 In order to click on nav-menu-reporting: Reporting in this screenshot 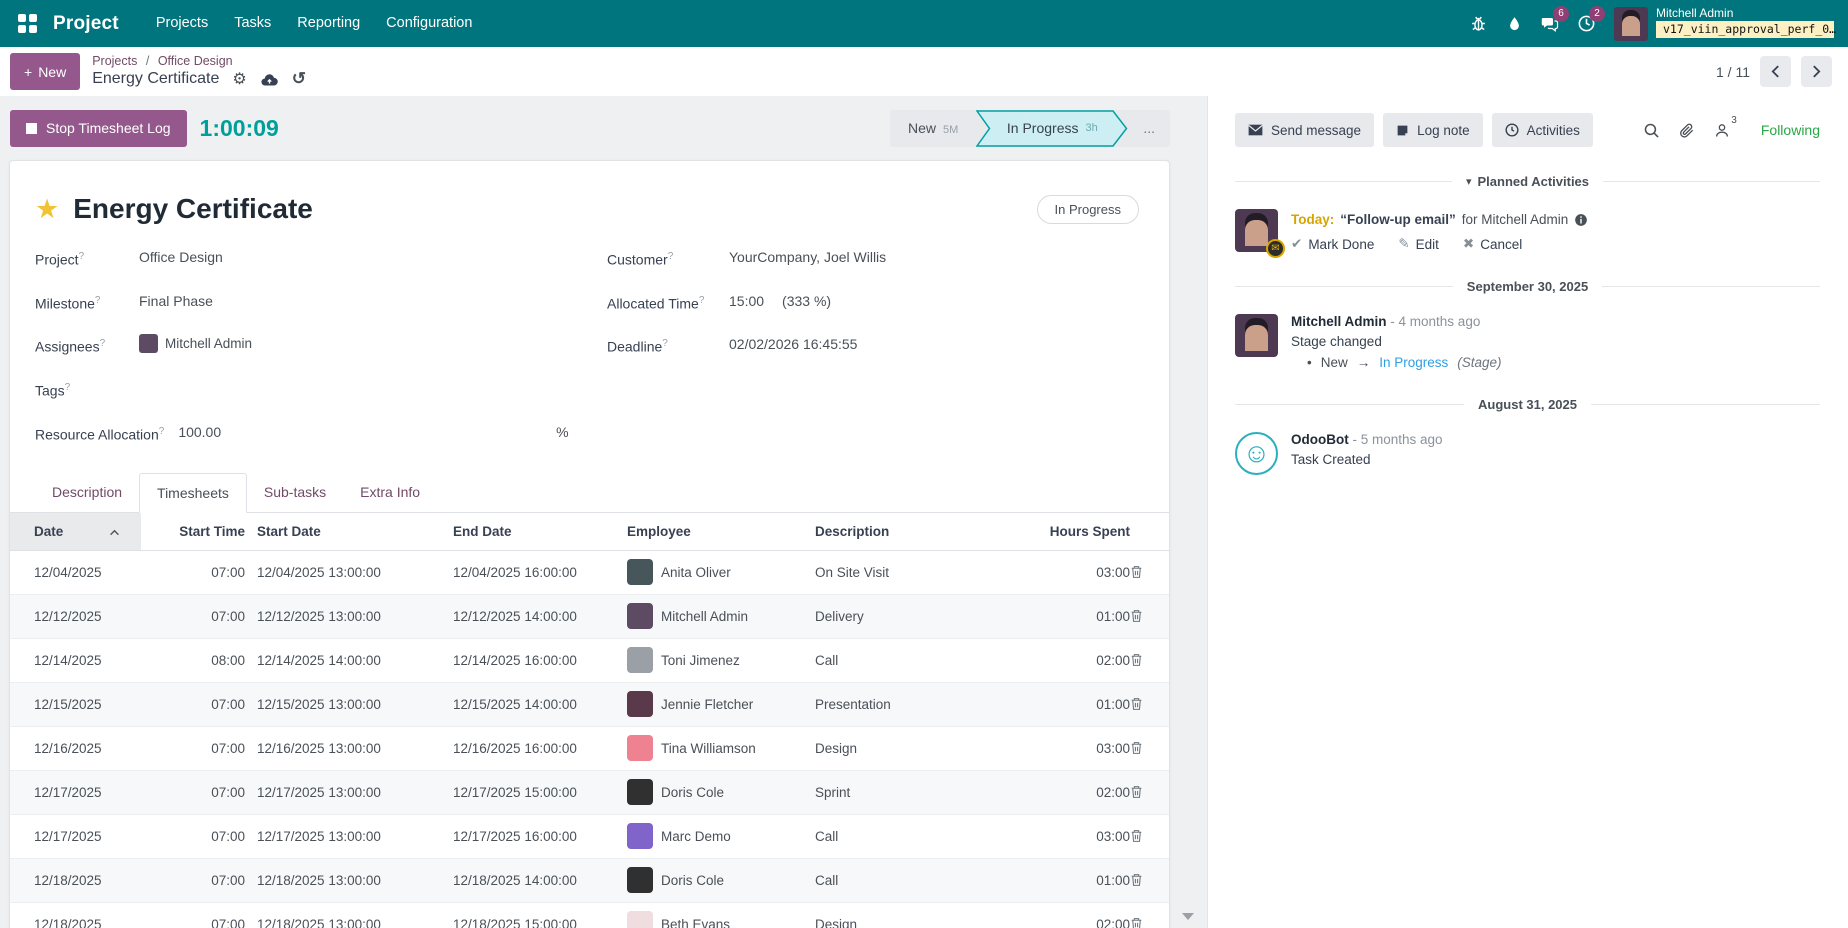, I will do `click(329, 23)`.